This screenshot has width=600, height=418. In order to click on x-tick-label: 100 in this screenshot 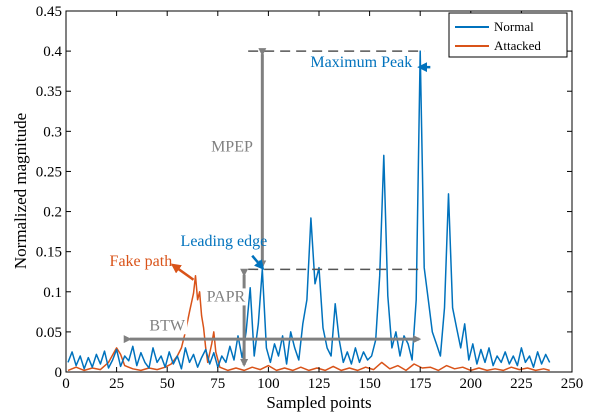, I will do `click(268, 384)`.